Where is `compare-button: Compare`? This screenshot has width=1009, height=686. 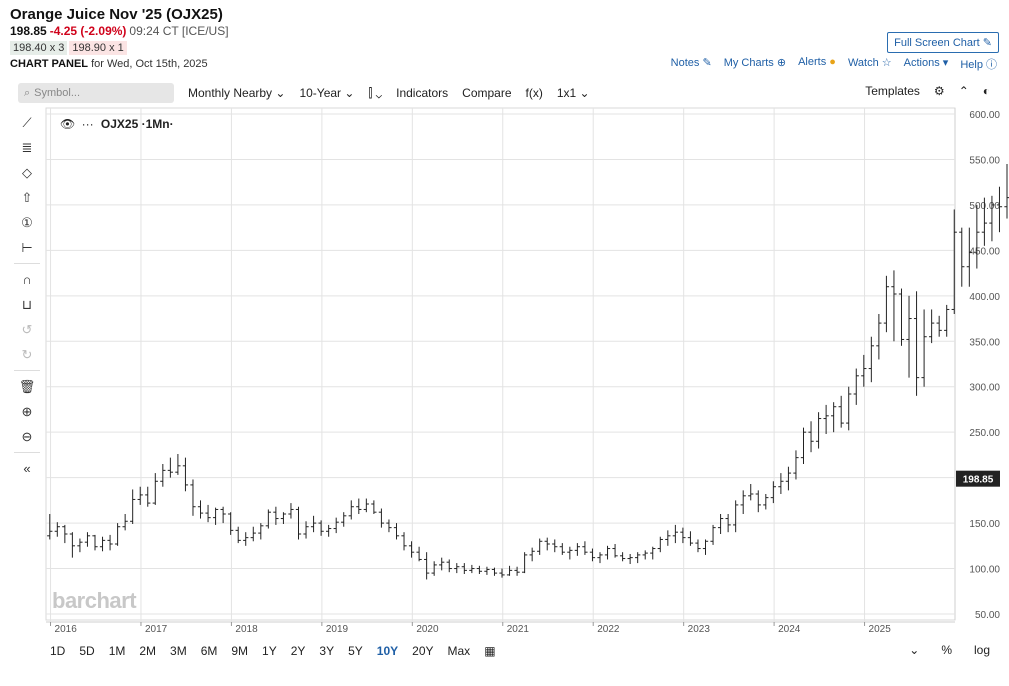 compare-button: Compare is located at coordinates (487, 93).